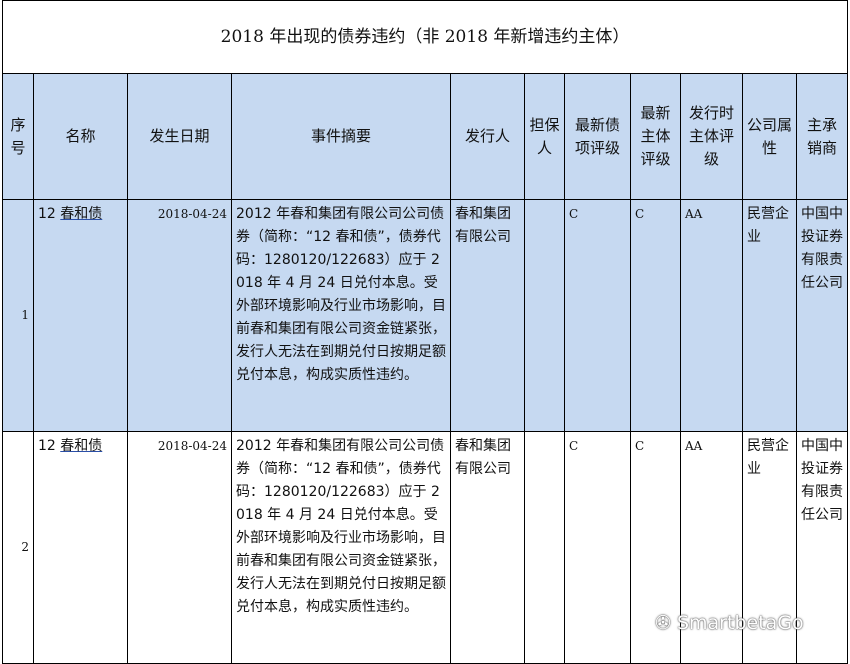 The image size is (850, 664). What do you see at coordinates (740, 623) in the screenshot?
I see `watermark-text: SmartbetaGo` at bounding box center [740, 623].